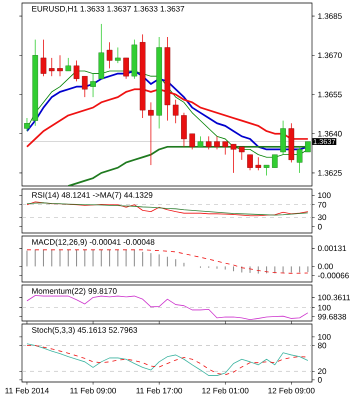 The width and height of the screenshot is (350, 400). I want to click on y-tick-label: 0.00, so click(325, 267).